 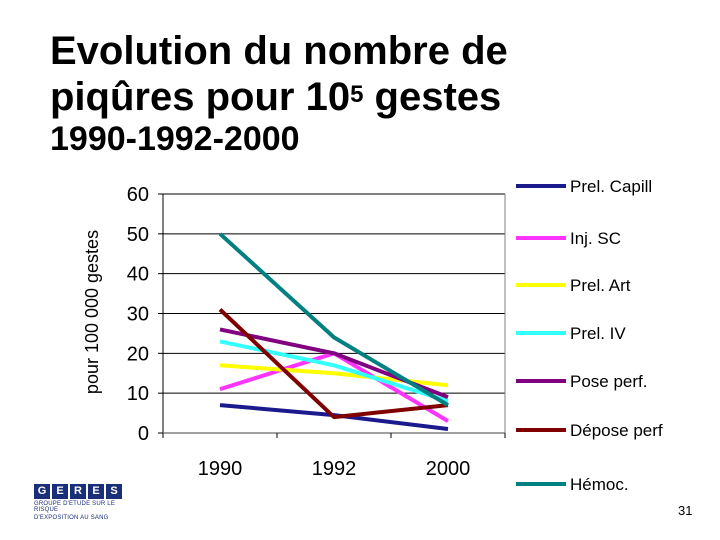 I want to click on logo-letter: G, so click(x=42, y=491).